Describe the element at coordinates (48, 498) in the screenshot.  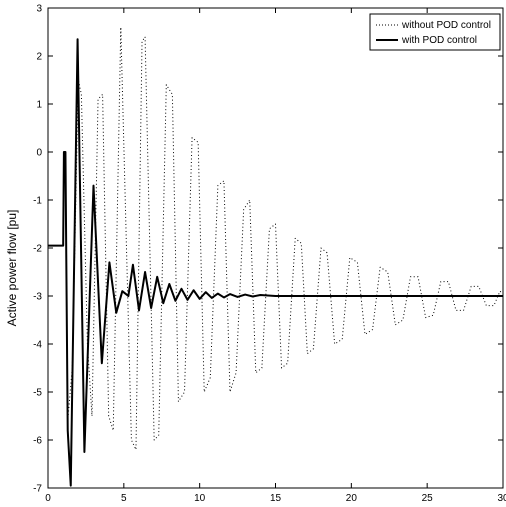
I see `x-tick-label: 0` at that location.